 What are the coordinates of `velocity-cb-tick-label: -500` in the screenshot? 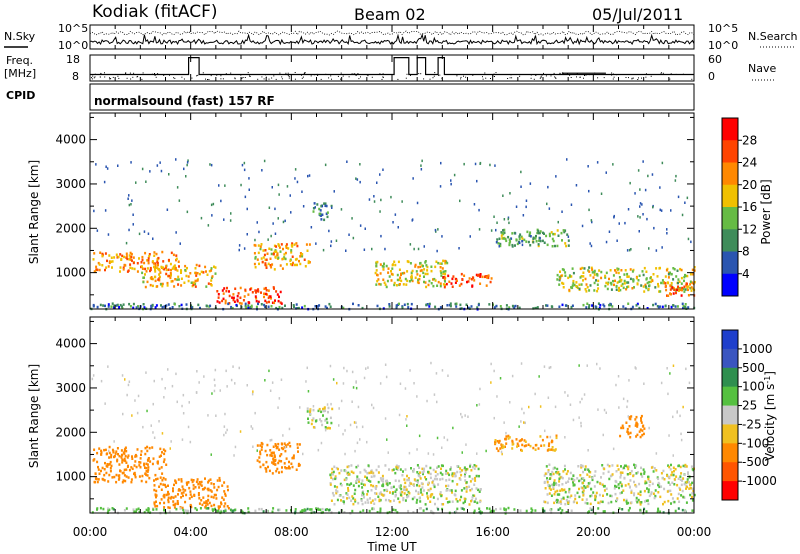 It's located at (755, 462).